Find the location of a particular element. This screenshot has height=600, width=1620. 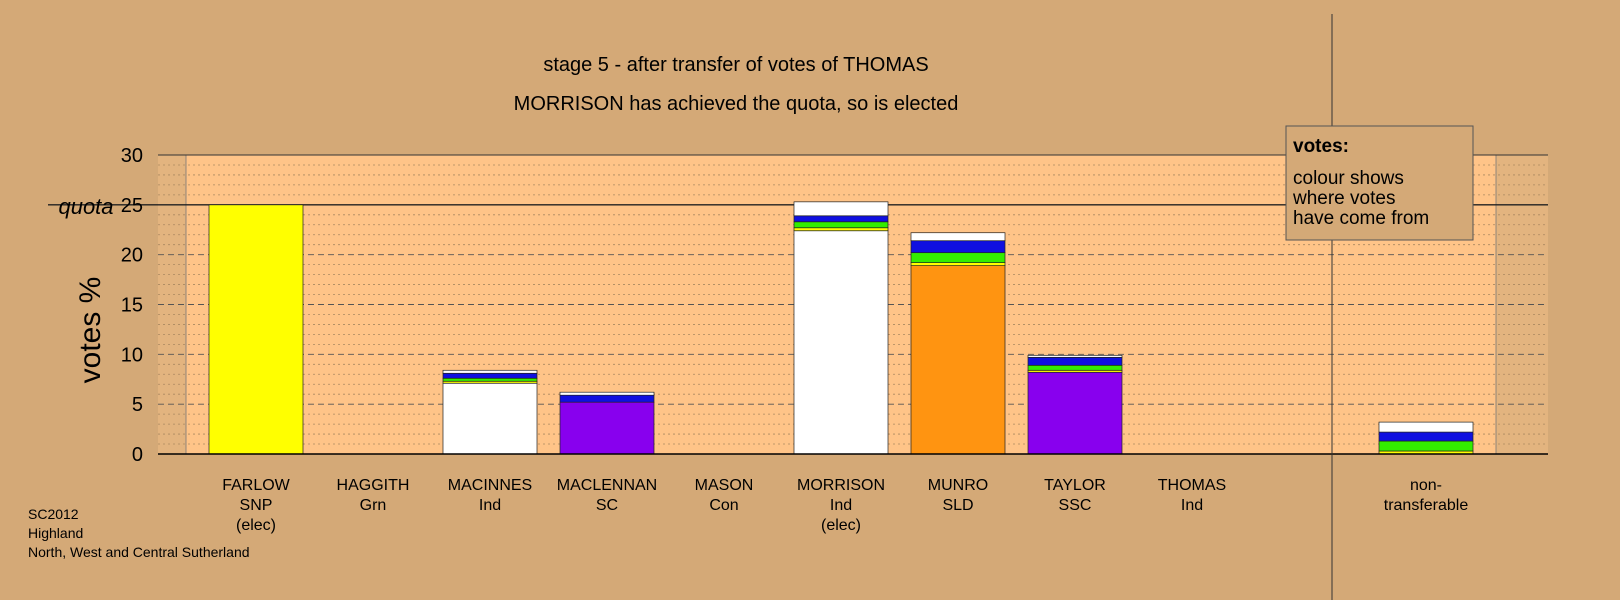

y-axis-label: votes % is located at coordinates (90, 330).